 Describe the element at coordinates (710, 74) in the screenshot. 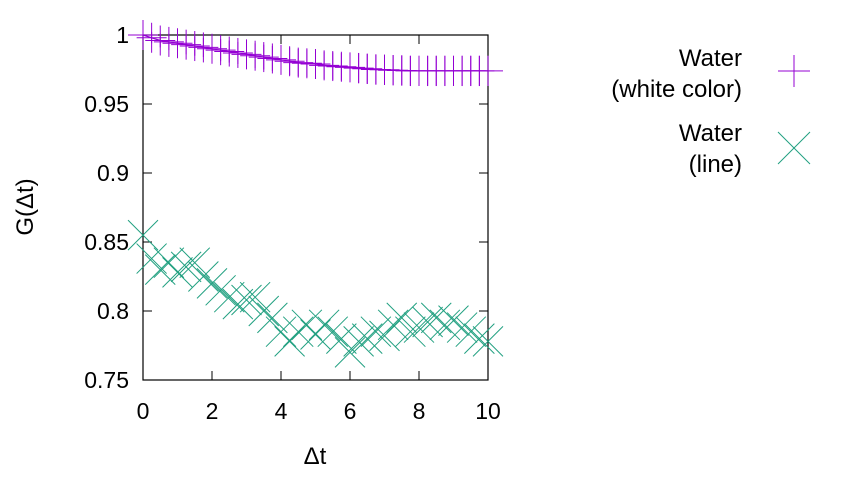

I see `legend-entry-0: Water (white color)` at that location.